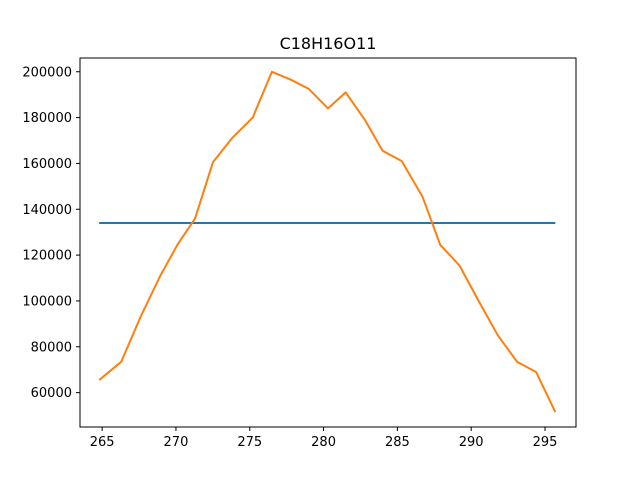  Describe the element at coordinates (47, 256) in the screenshot. I see `y-tick-label: 120000` at that location.